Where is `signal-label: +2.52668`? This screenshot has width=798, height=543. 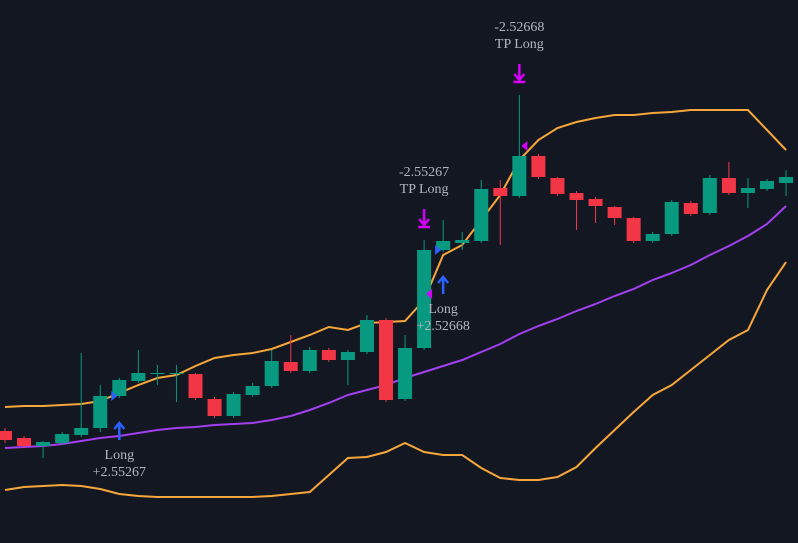
signal-label: +2.52668 is located at coordinates (442, 326).